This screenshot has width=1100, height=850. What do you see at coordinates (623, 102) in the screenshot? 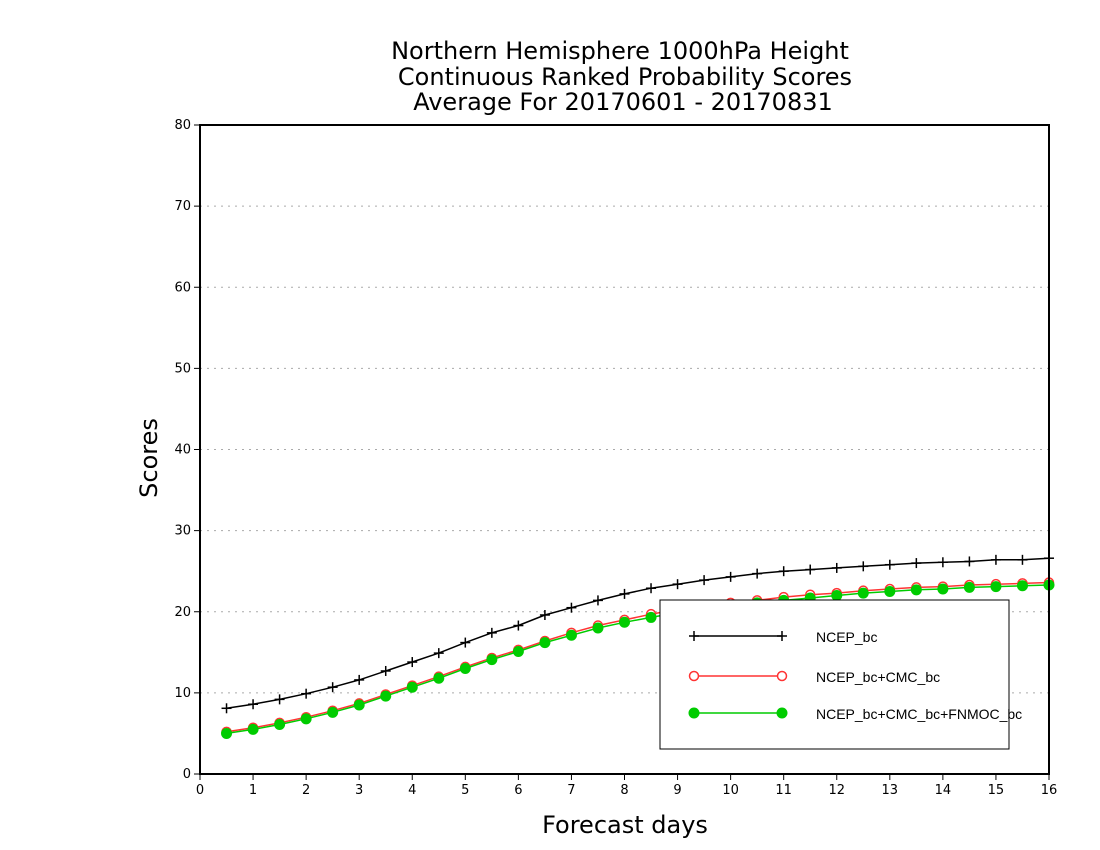
I see `chart-title-line-3: Average For 20170601 - 20170831` at bounding box center [623, 102].